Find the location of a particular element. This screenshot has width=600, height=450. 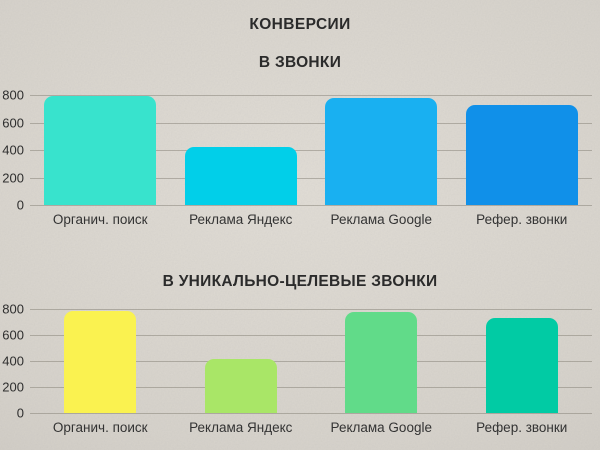

chart-unique-calls-title: В УНИКАЛЬНО-ЦЕЛЕВЫЕ ЗВОНКИ is located at coordinates (300, 282).